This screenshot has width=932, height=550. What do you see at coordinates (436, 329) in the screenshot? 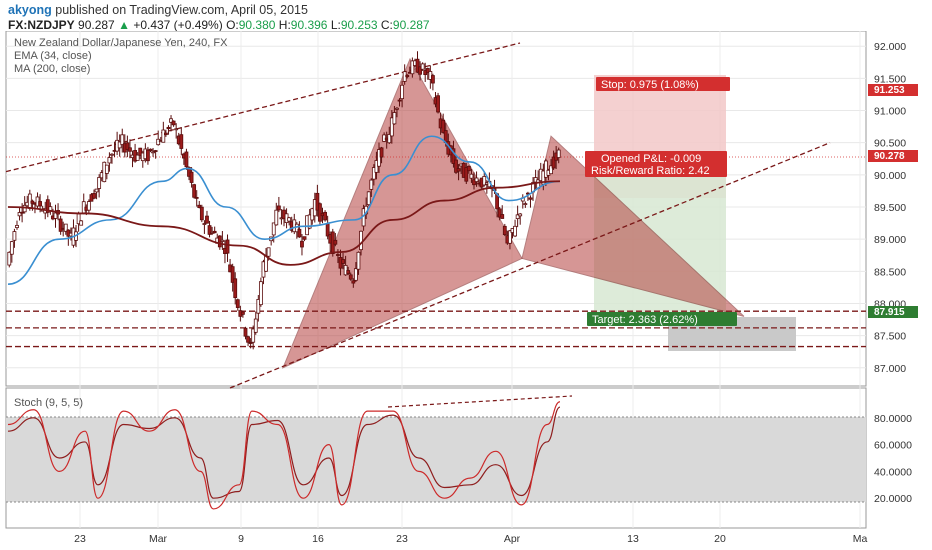
I see `horizontal-levels` at bounding box center [436, 329].